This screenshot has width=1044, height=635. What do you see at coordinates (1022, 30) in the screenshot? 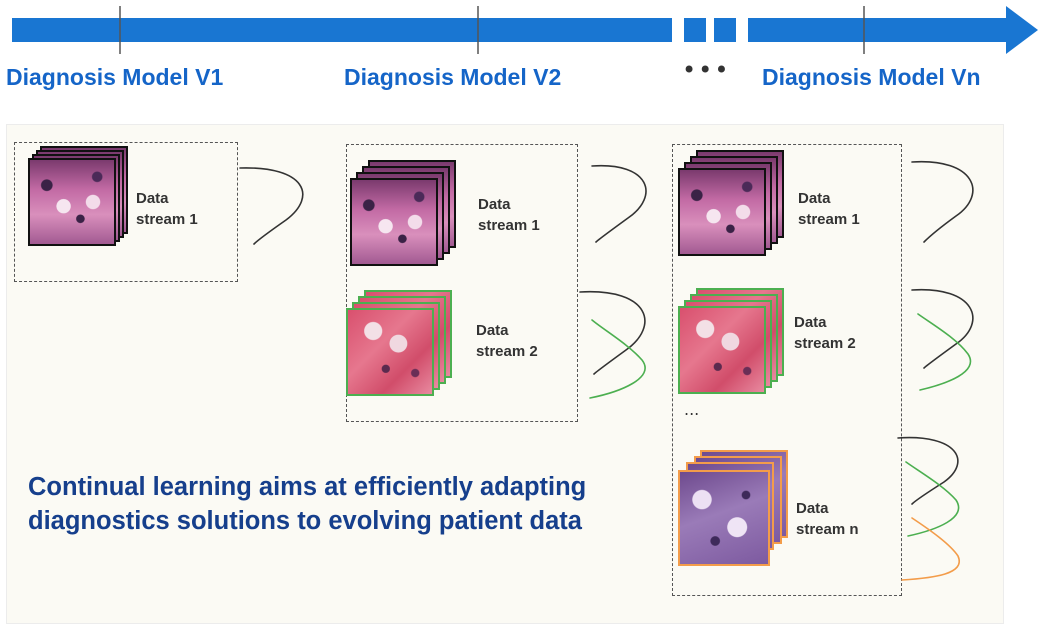
I see `timeline-arrowhead` at bounding box center [1022, 30].